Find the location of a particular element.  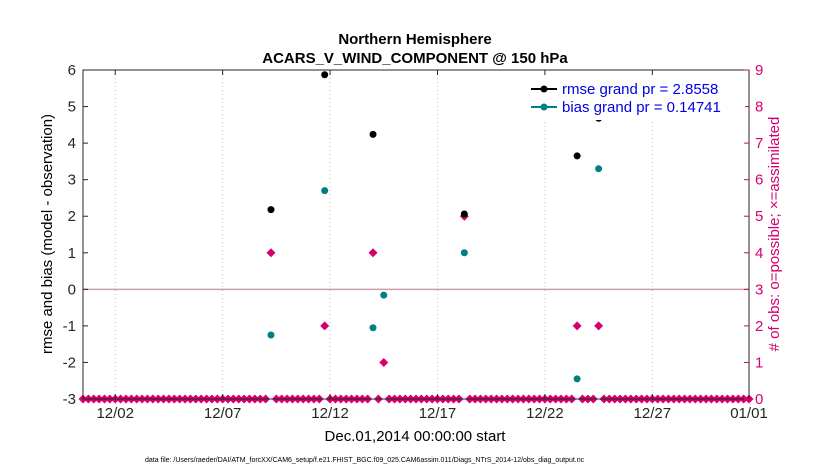

y2-tick-label: 5 is located at coordinates (759, 216).